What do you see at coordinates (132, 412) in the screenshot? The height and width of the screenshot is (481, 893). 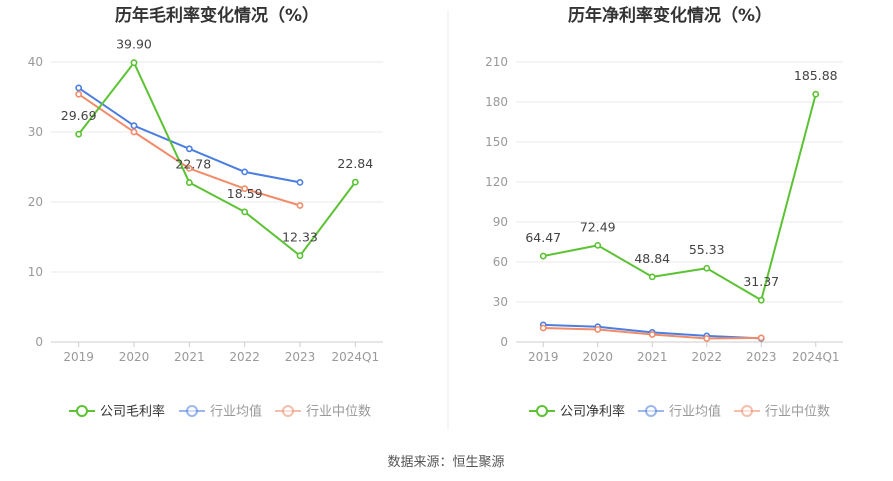 I see `legend-entry: 公司毛利率` at bounding box center [132, 412].